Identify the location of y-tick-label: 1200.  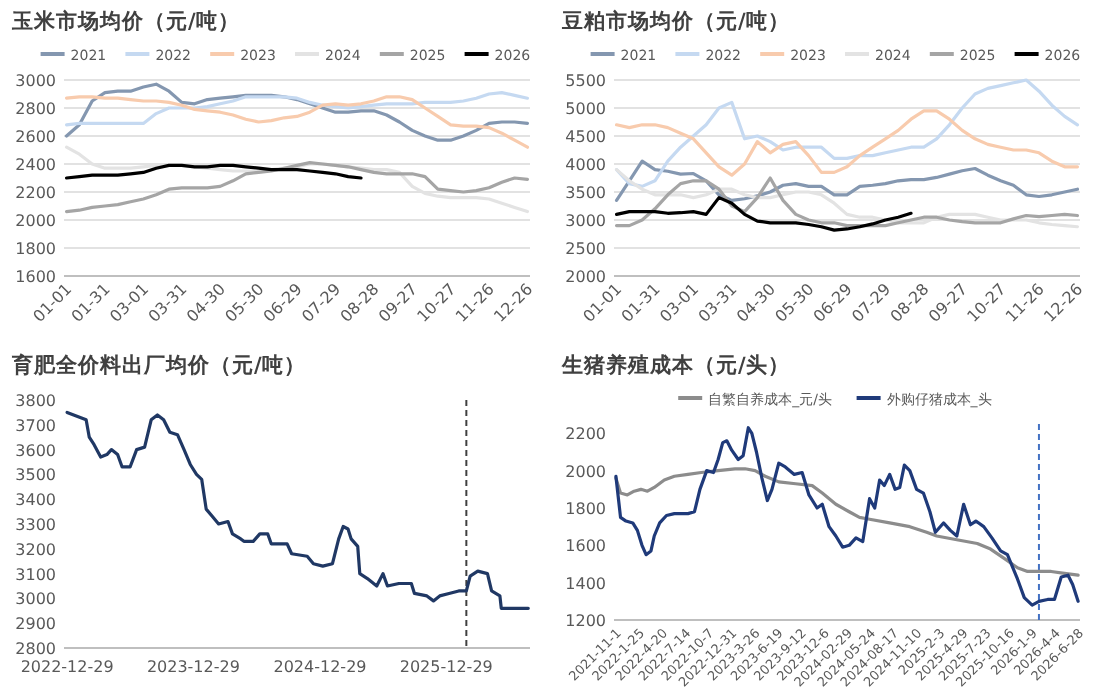
(585, 621).